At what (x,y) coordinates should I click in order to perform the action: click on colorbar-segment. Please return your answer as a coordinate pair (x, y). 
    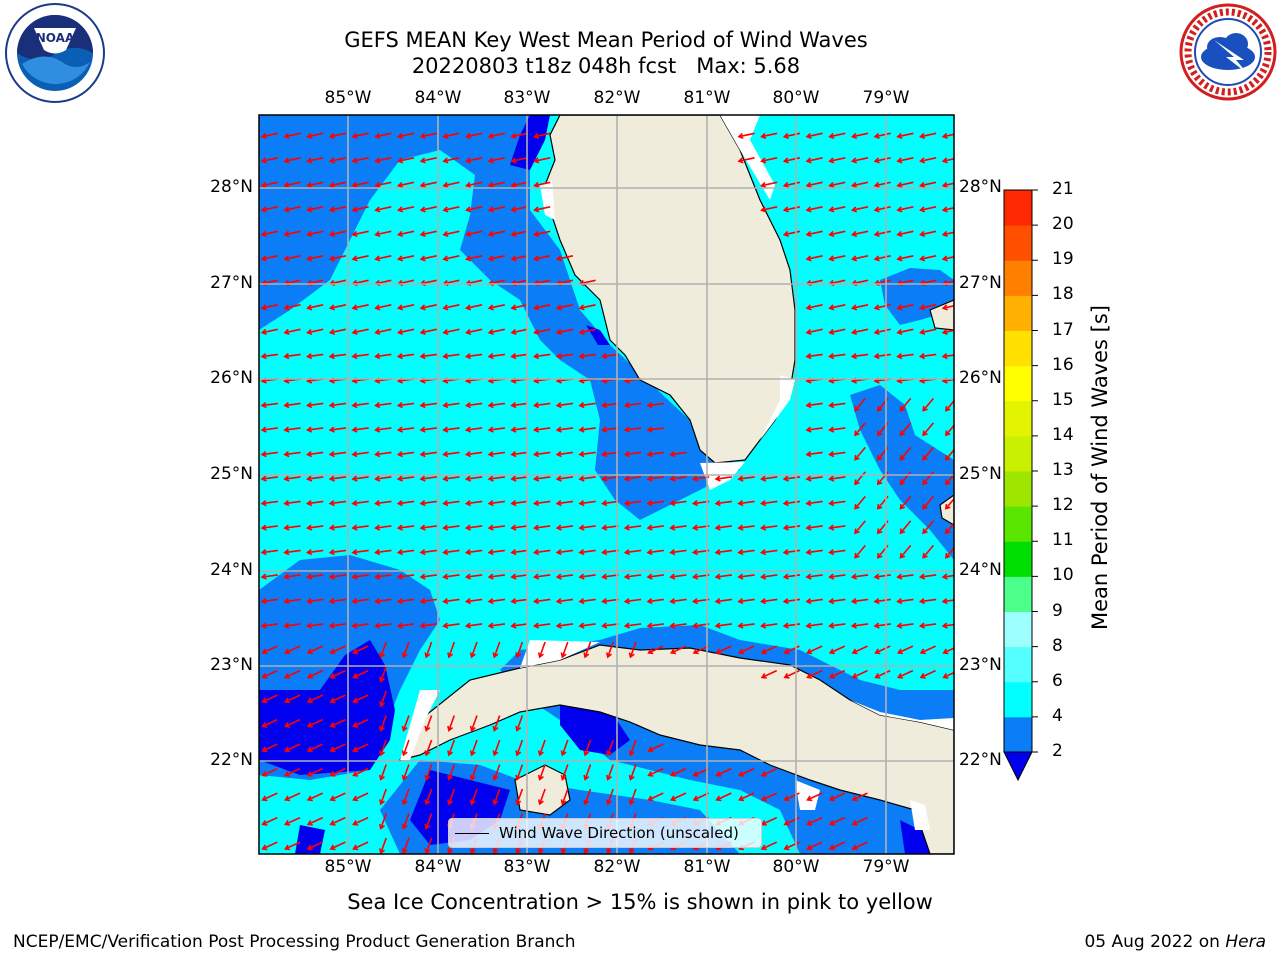
    Looking at the image, I should click on (1018, 664).